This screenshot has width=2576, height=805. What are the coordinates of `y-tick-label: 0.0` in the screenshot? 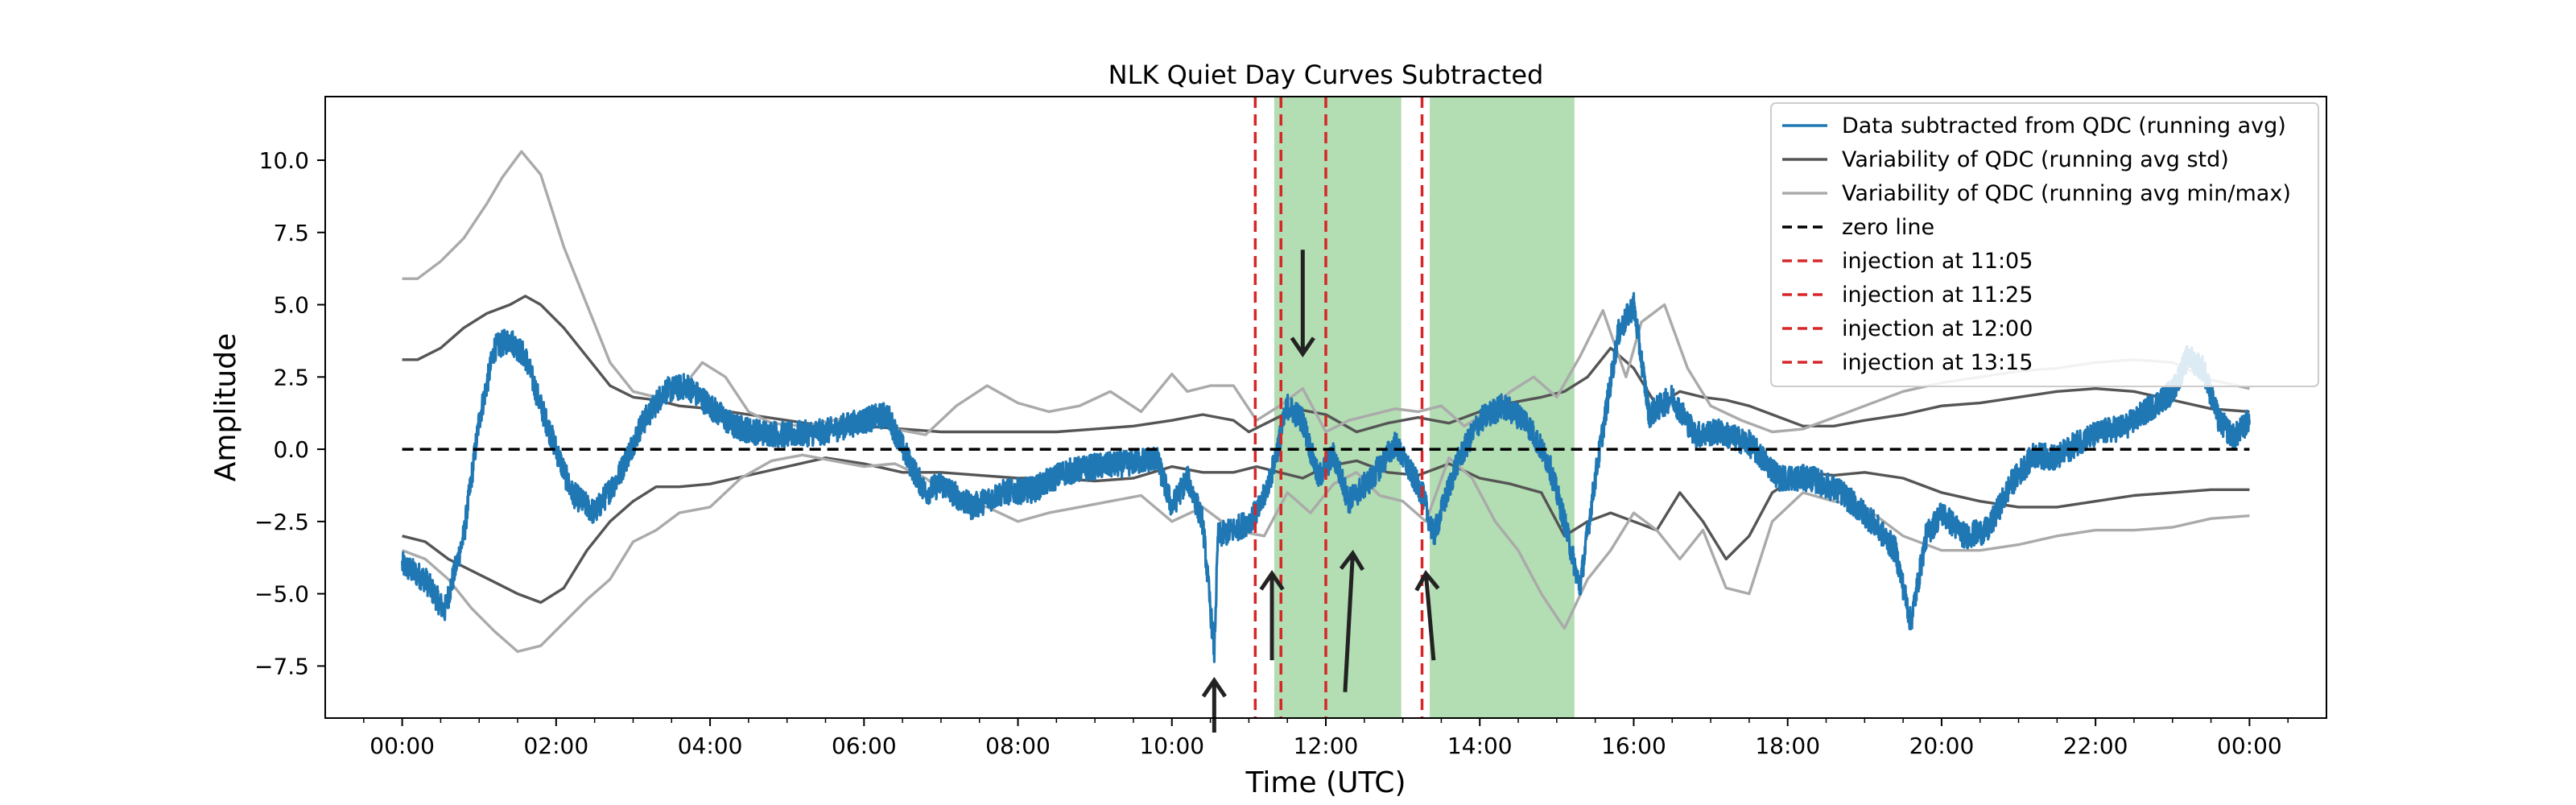 It's located at (291, 449).